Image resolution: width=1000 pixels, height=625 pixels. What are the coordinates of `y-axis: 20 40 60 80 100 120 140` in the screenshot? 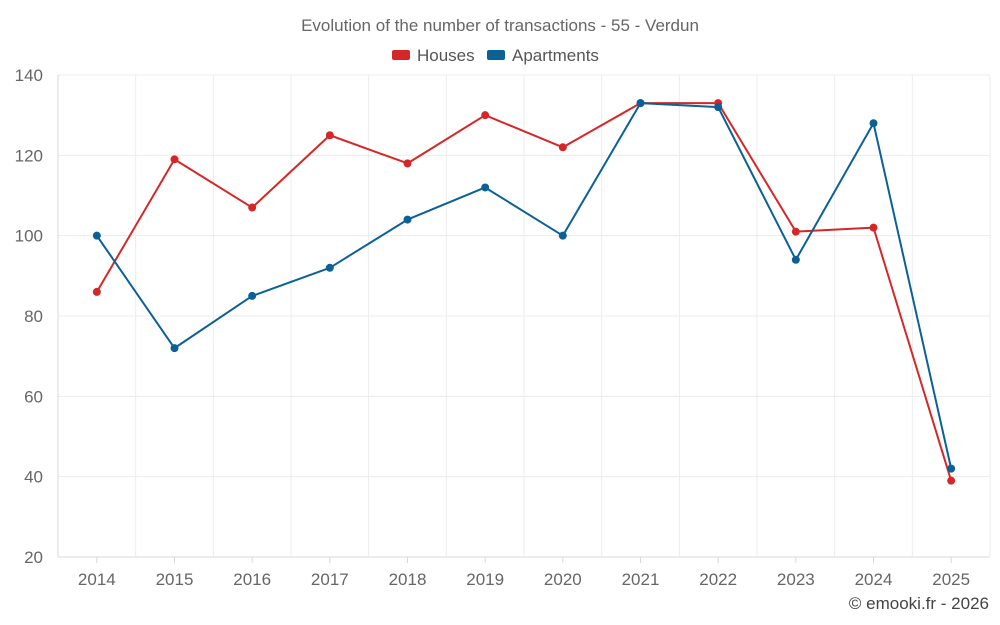 It's located at (29, 316).